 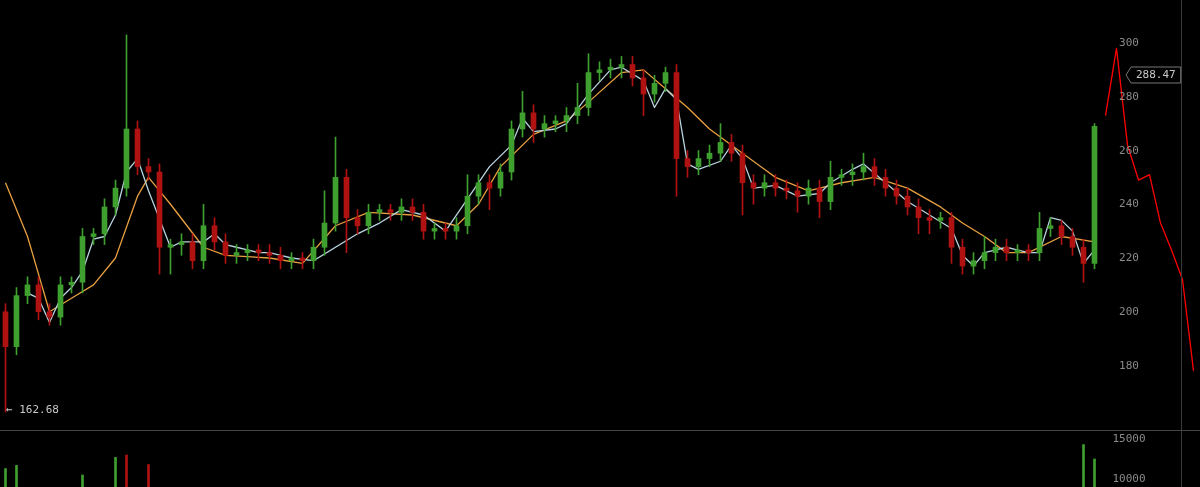 What do you see at coordinates (1156, 74) in the screenshot?
I see `annotation: 288.47` at bounding box center [1156, 74].